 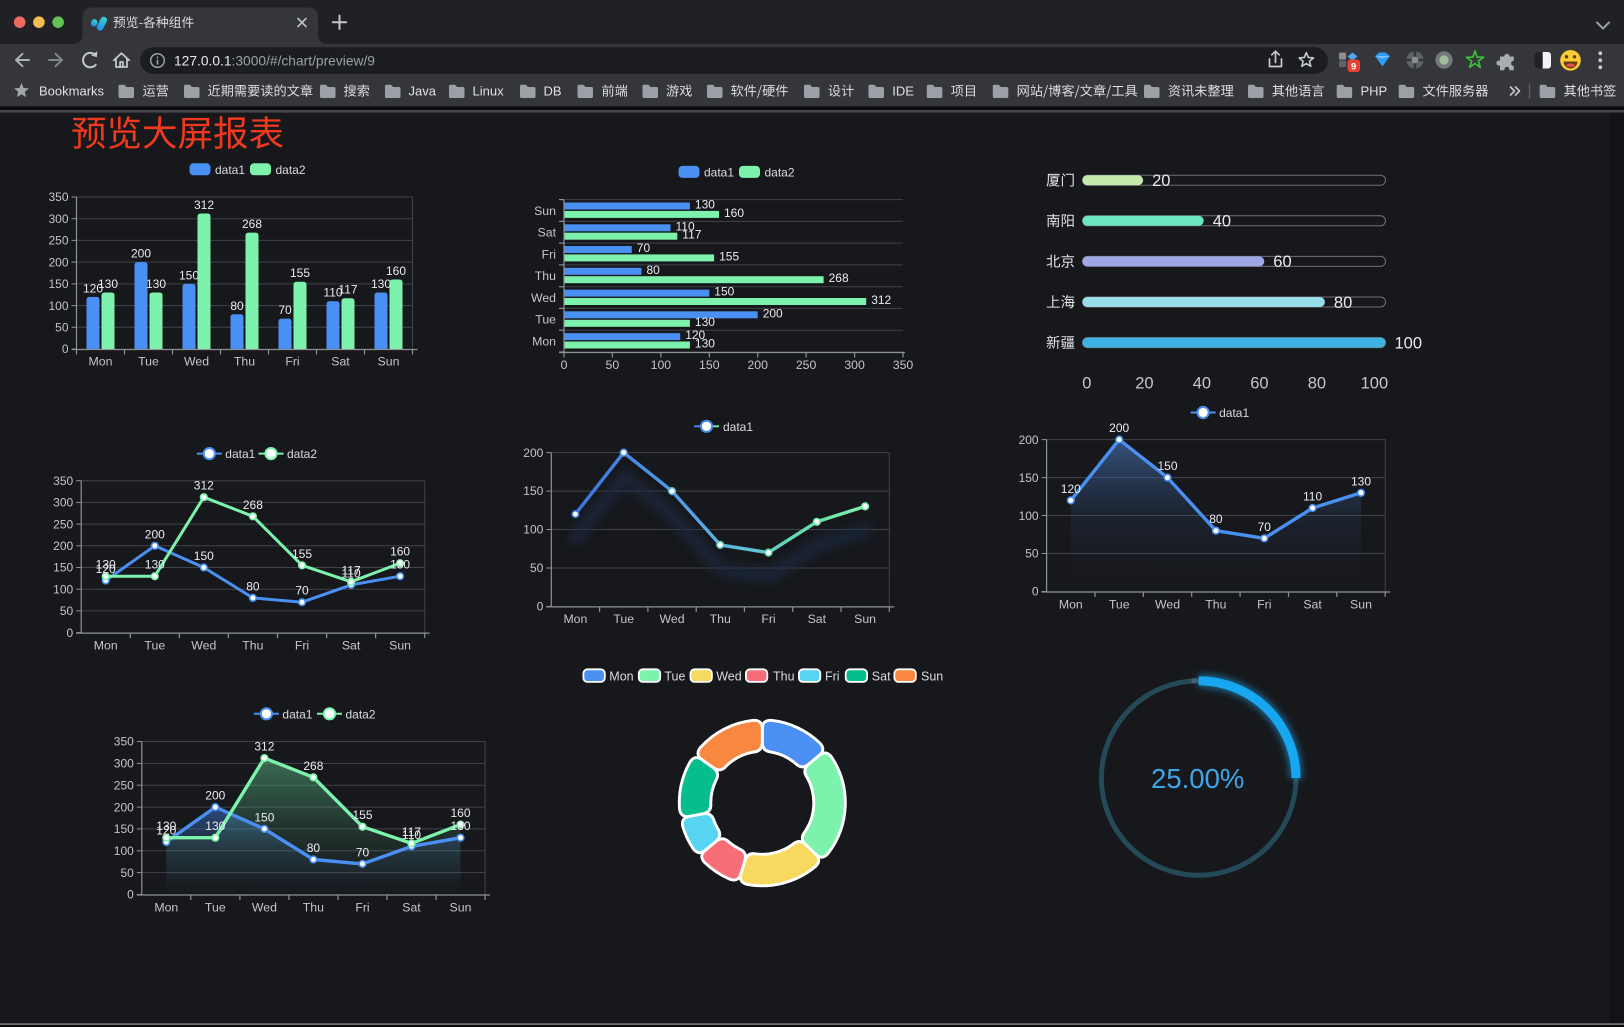 I want to click on svg-text: 9, so click(x=1353, y=66).